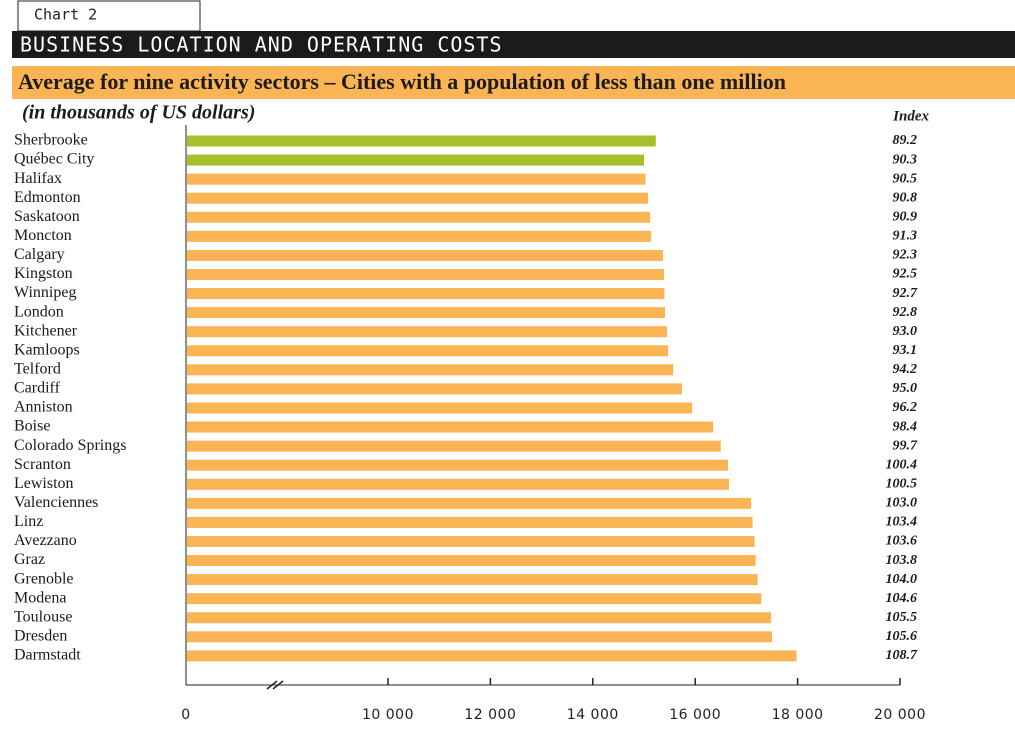 This screenshot has width=1015, height=730. Describe the element at coordinates (70, 445) in the screenshot. I see `category-label: Colorado Springs` at that location.